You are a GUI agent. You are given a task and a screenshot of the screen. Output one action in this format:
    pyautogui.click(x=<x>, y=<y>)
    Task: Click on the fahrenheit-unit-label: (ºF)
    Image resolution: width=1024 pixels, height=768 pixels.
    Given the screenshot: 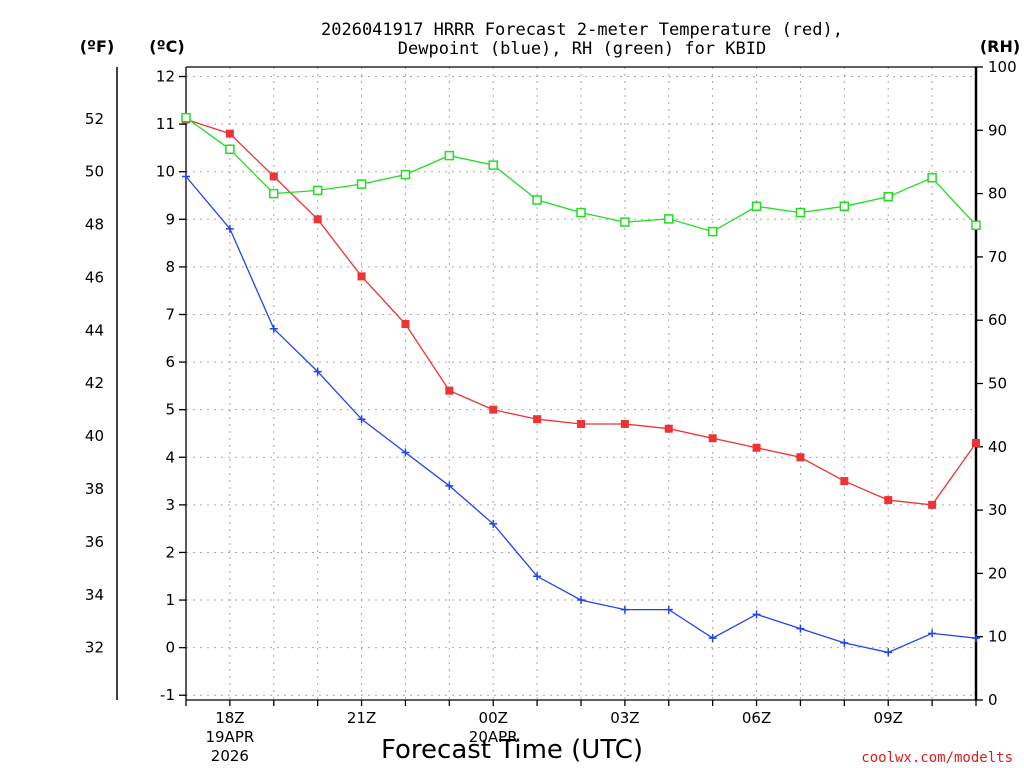 What is the action you would take?
    pyautogui.click(x=97, y=46)
    